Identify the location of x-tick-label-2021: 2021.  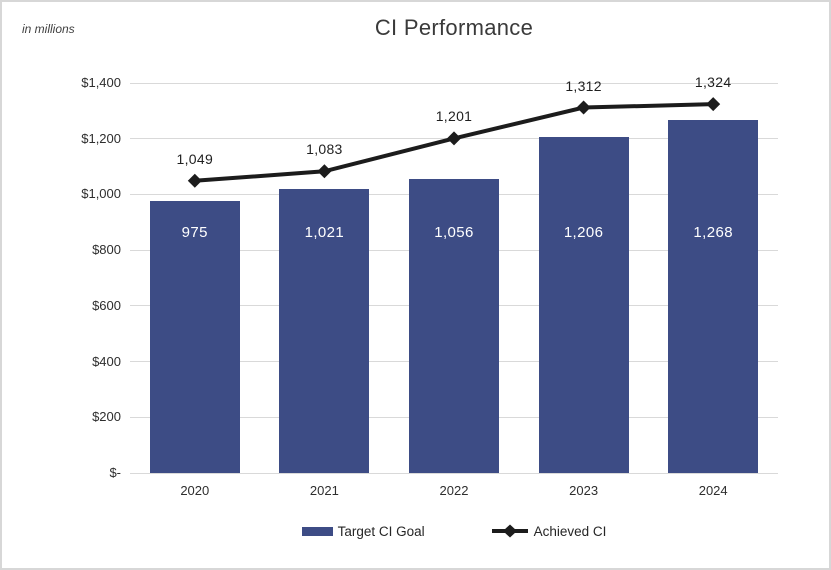
(324, 490).